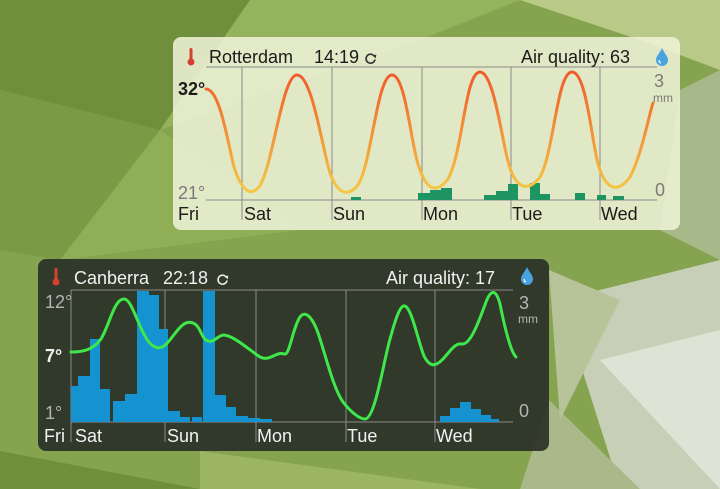 The image size is (720, 489). I want to click on update-time: 14:19, so click(337, 57).